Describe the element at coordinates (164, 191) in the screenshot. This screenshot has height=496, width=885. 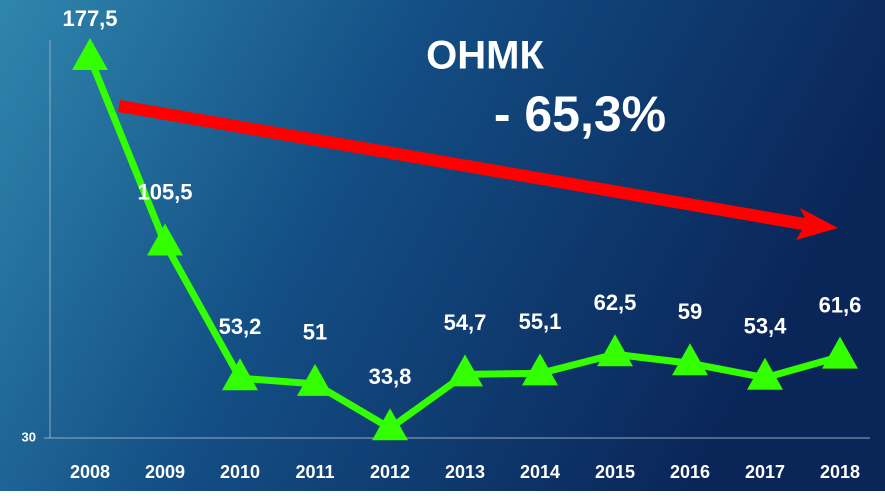
I see `data-label: 105,5` at that location.